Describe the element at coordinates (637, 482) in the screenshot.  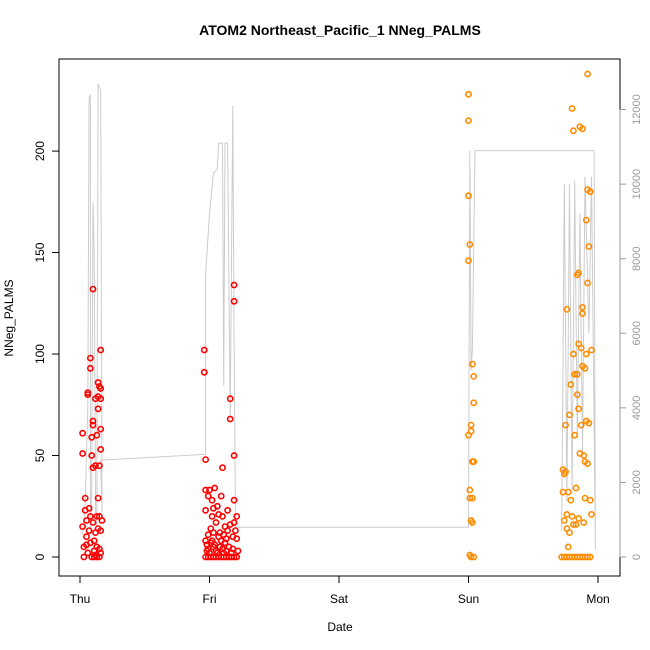
I see `y2-tick-label: 2000` at that location.